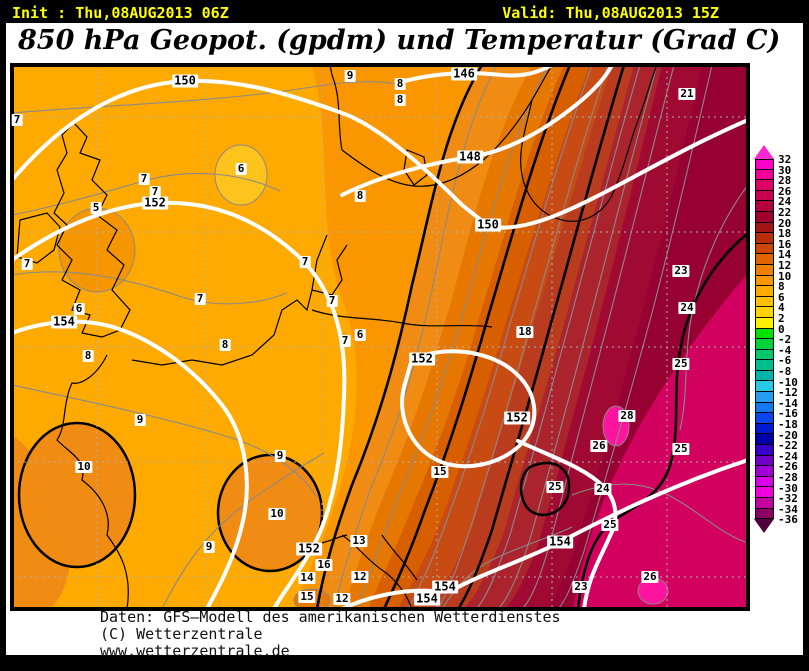 This screenshot has height=671, width=809. What do you see at coordinates (785, 234) in the screenshot?
I see `colorbar-tick-label: 18` at bounding box center [785, 234].